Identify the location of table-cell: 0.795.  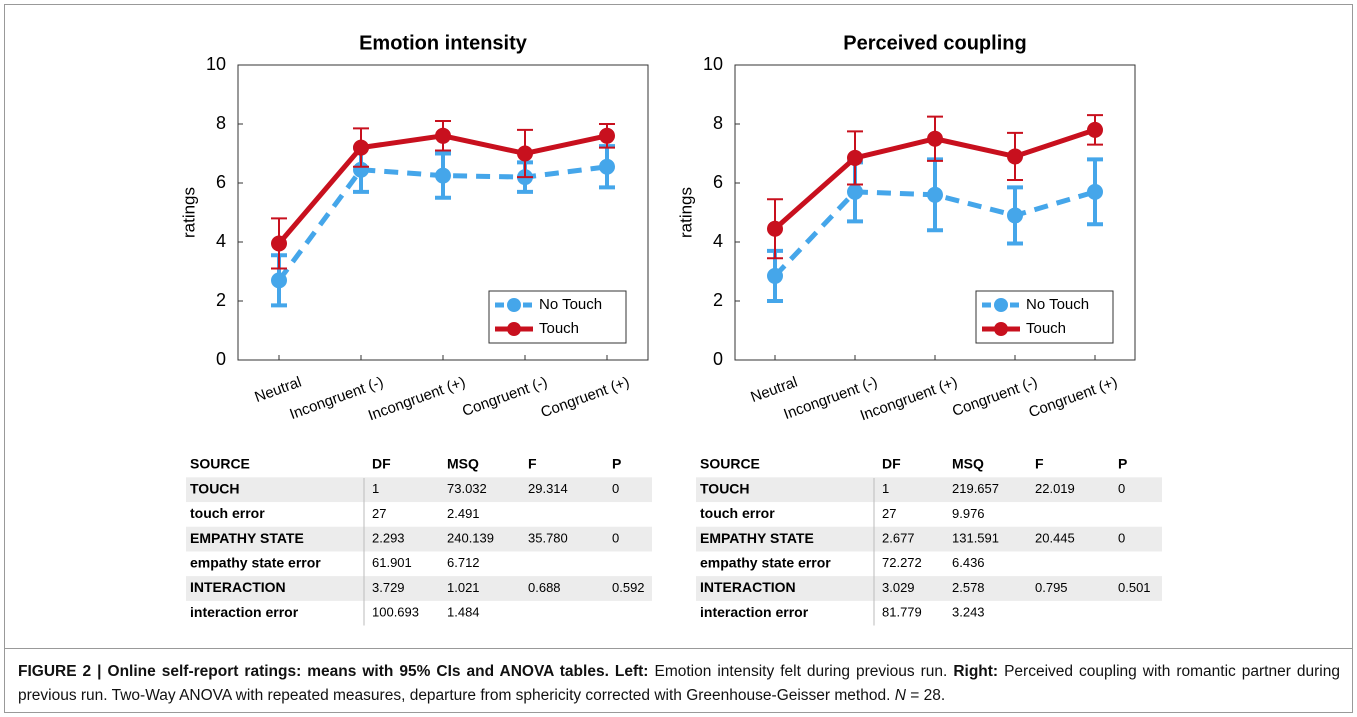
(1051, 587).